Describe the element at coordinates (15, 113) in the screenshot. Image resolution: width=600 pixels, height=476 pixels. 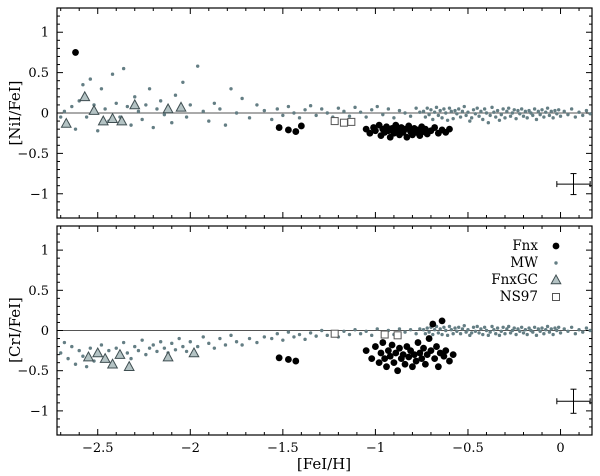
I see `y-axis-label-top: [NiI/FeI]` at that location.